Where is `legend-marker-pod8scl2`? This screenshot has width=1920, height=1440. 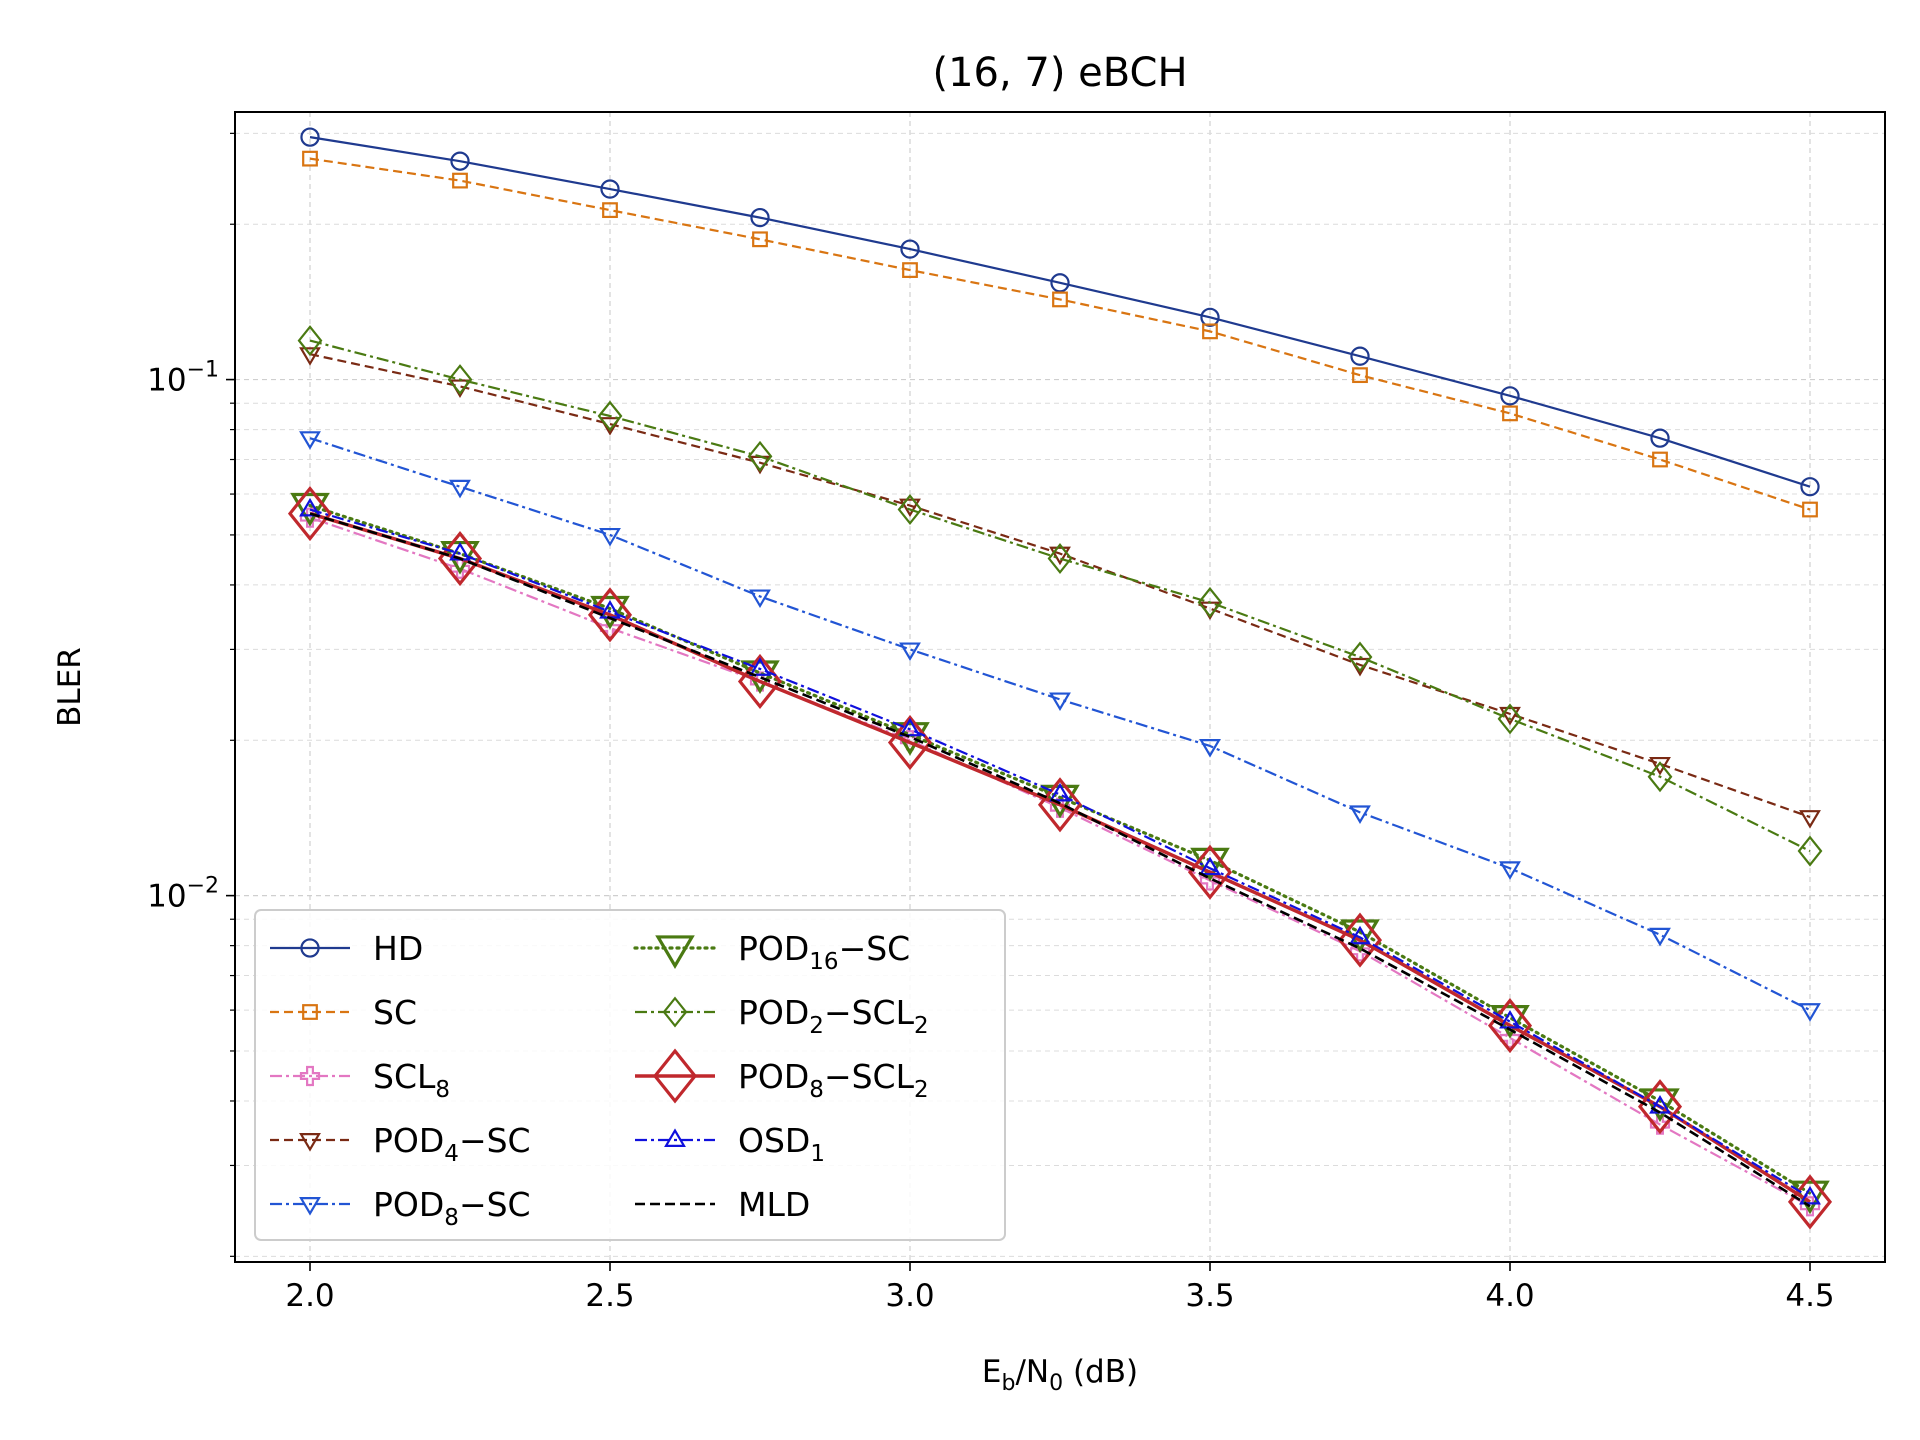 legend-marker-pod8scl2 is located at coordinates (675, 1076).